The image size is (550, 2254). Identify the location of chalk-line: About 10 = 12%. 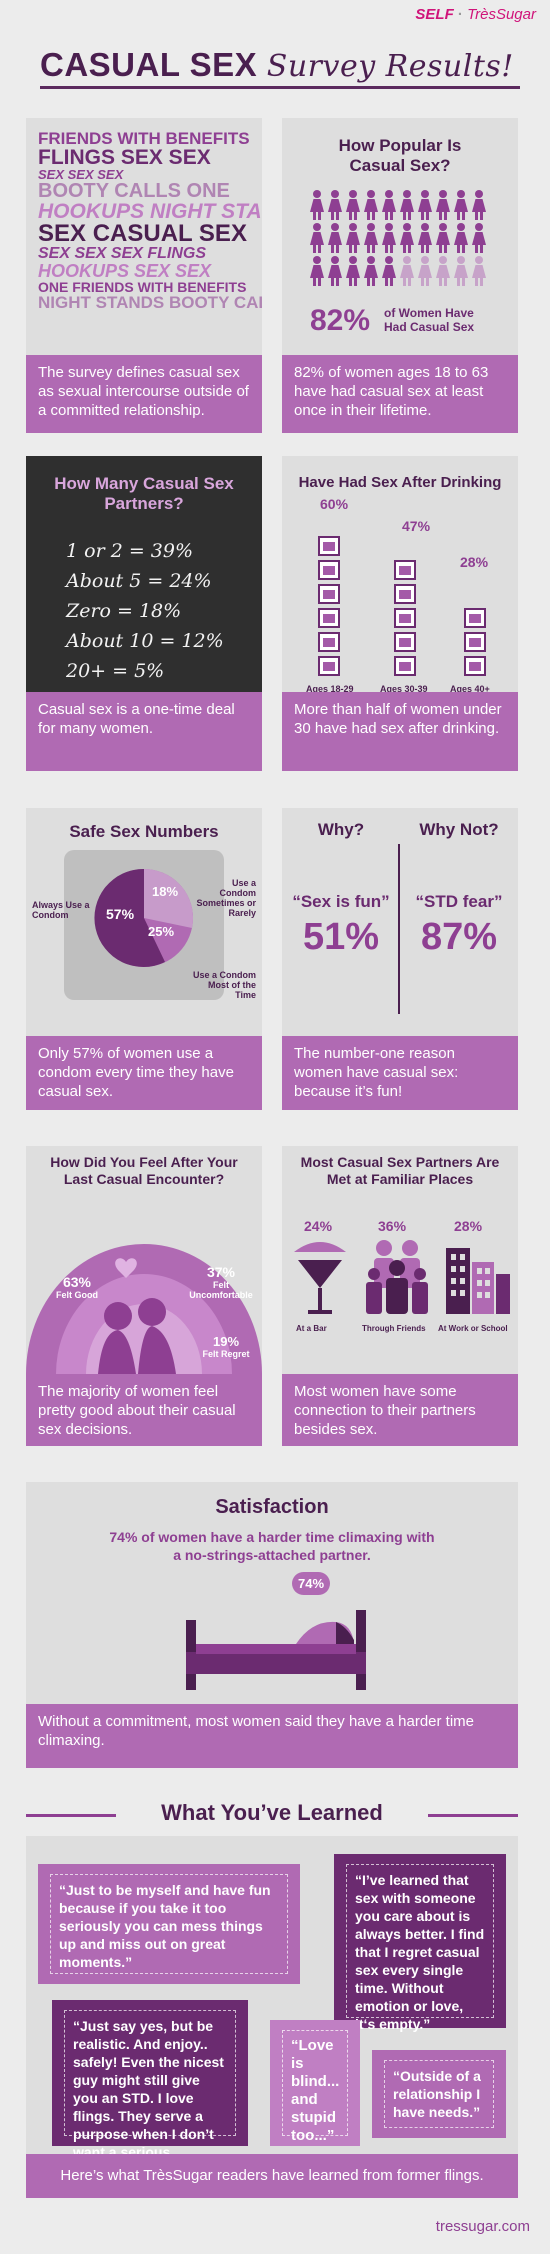
(145, 641).